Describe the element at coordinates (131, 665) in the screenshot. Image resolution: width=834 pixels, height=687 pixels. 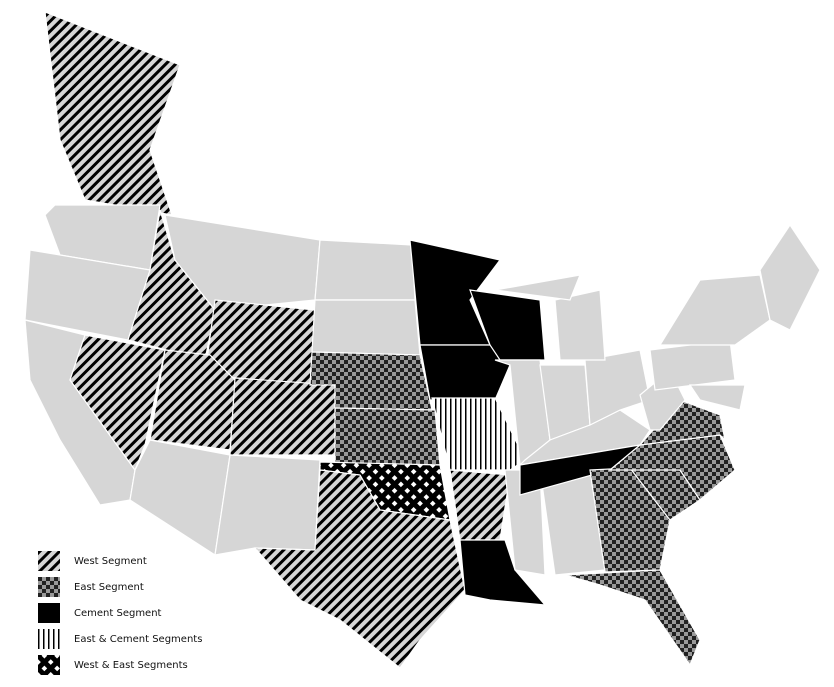
I see `legend-label: West & East Segments` at that location.